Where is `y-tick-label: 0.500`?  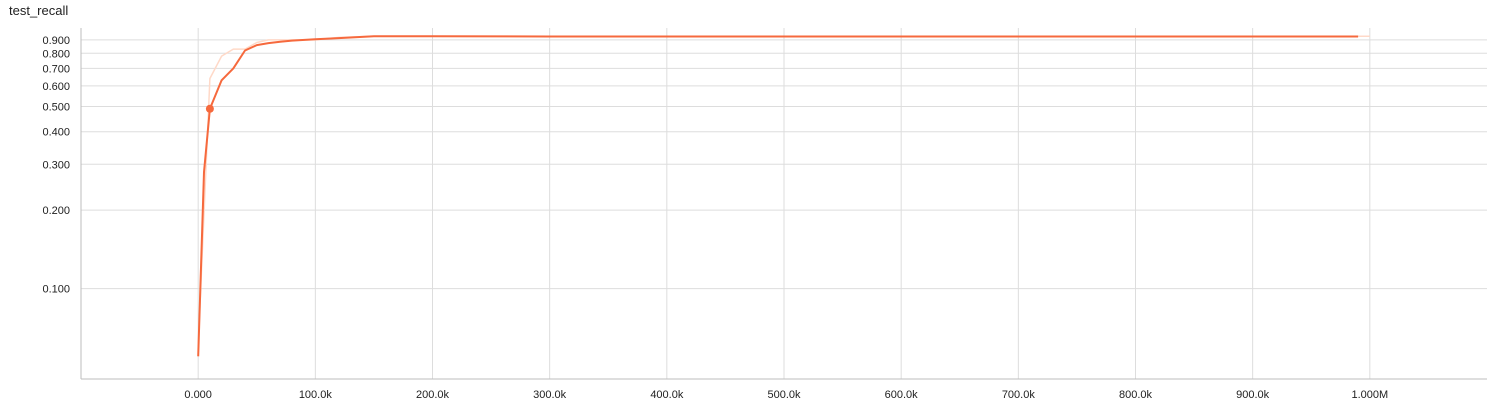
y-tick-label: 0.500 is located at coordinates (56, 107).